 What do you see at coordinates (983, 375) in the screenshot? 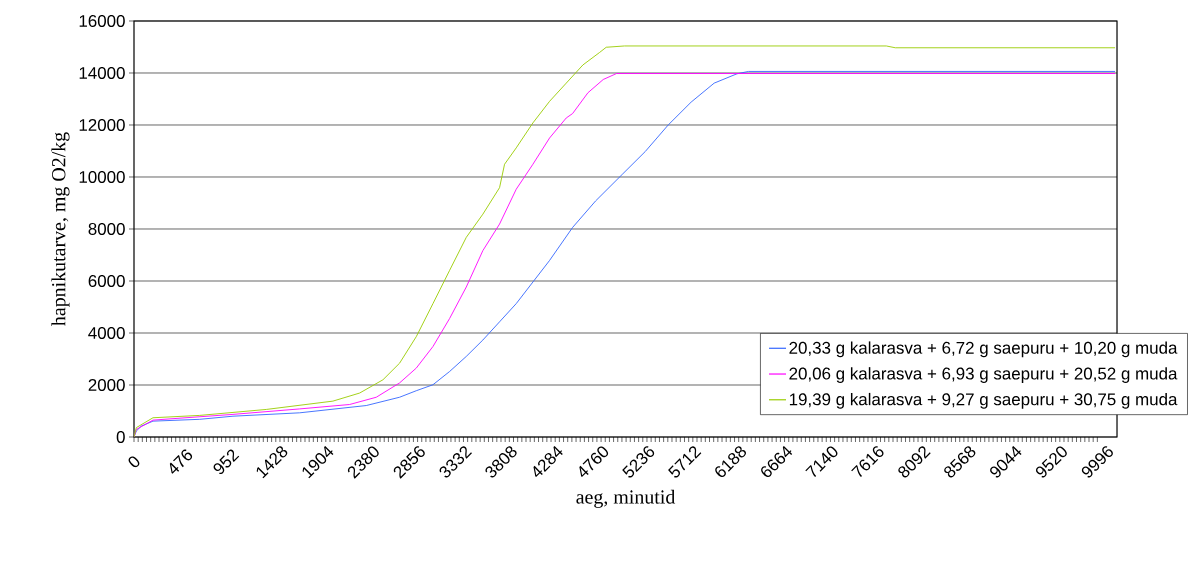
I see `legend-label: 20,06 g kalarasva + 6,93 g saepuru + 20,52 g muda` at bounding box center [983, 375].